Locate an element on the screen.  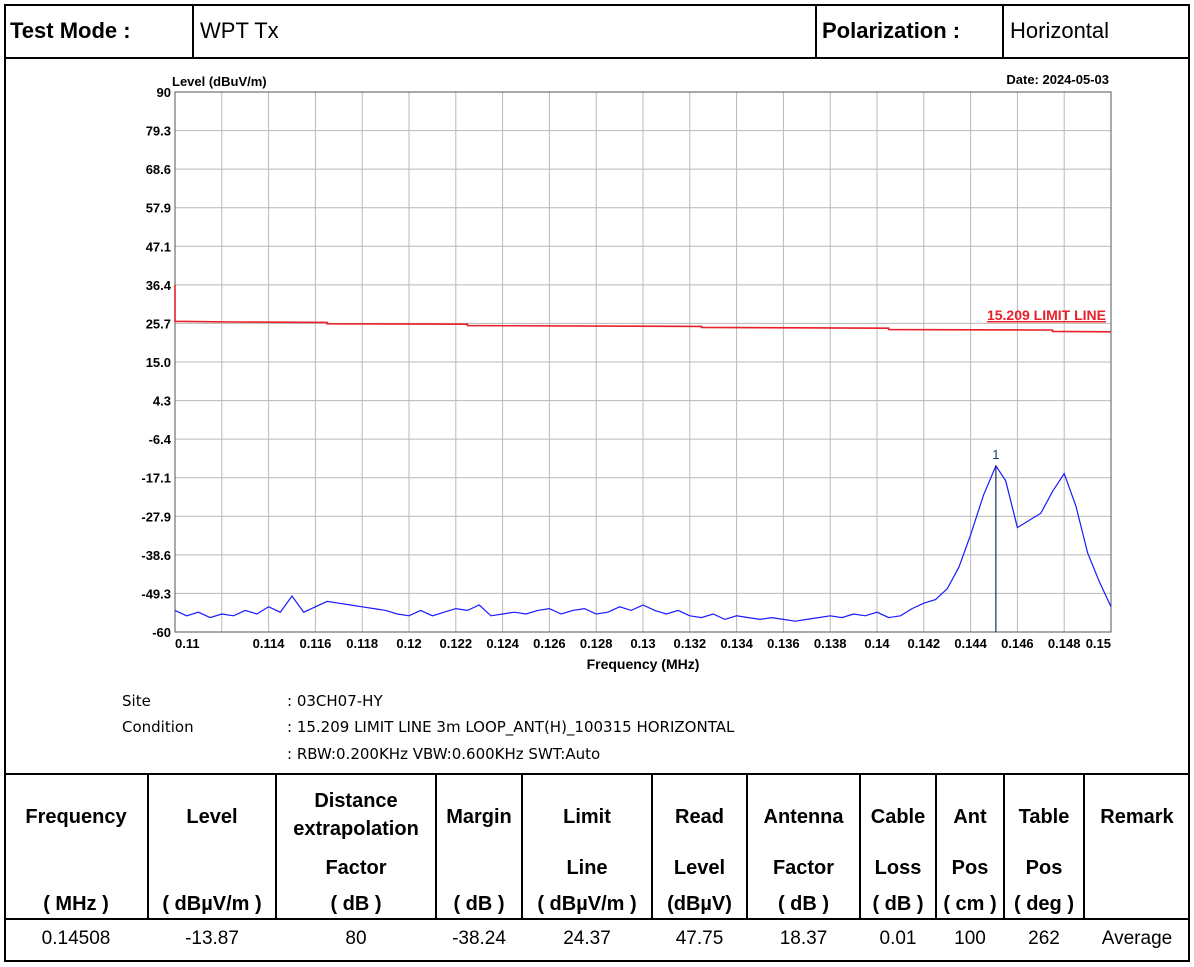
table-header-cell: (dBµV) is located at coordinates (699, 904).